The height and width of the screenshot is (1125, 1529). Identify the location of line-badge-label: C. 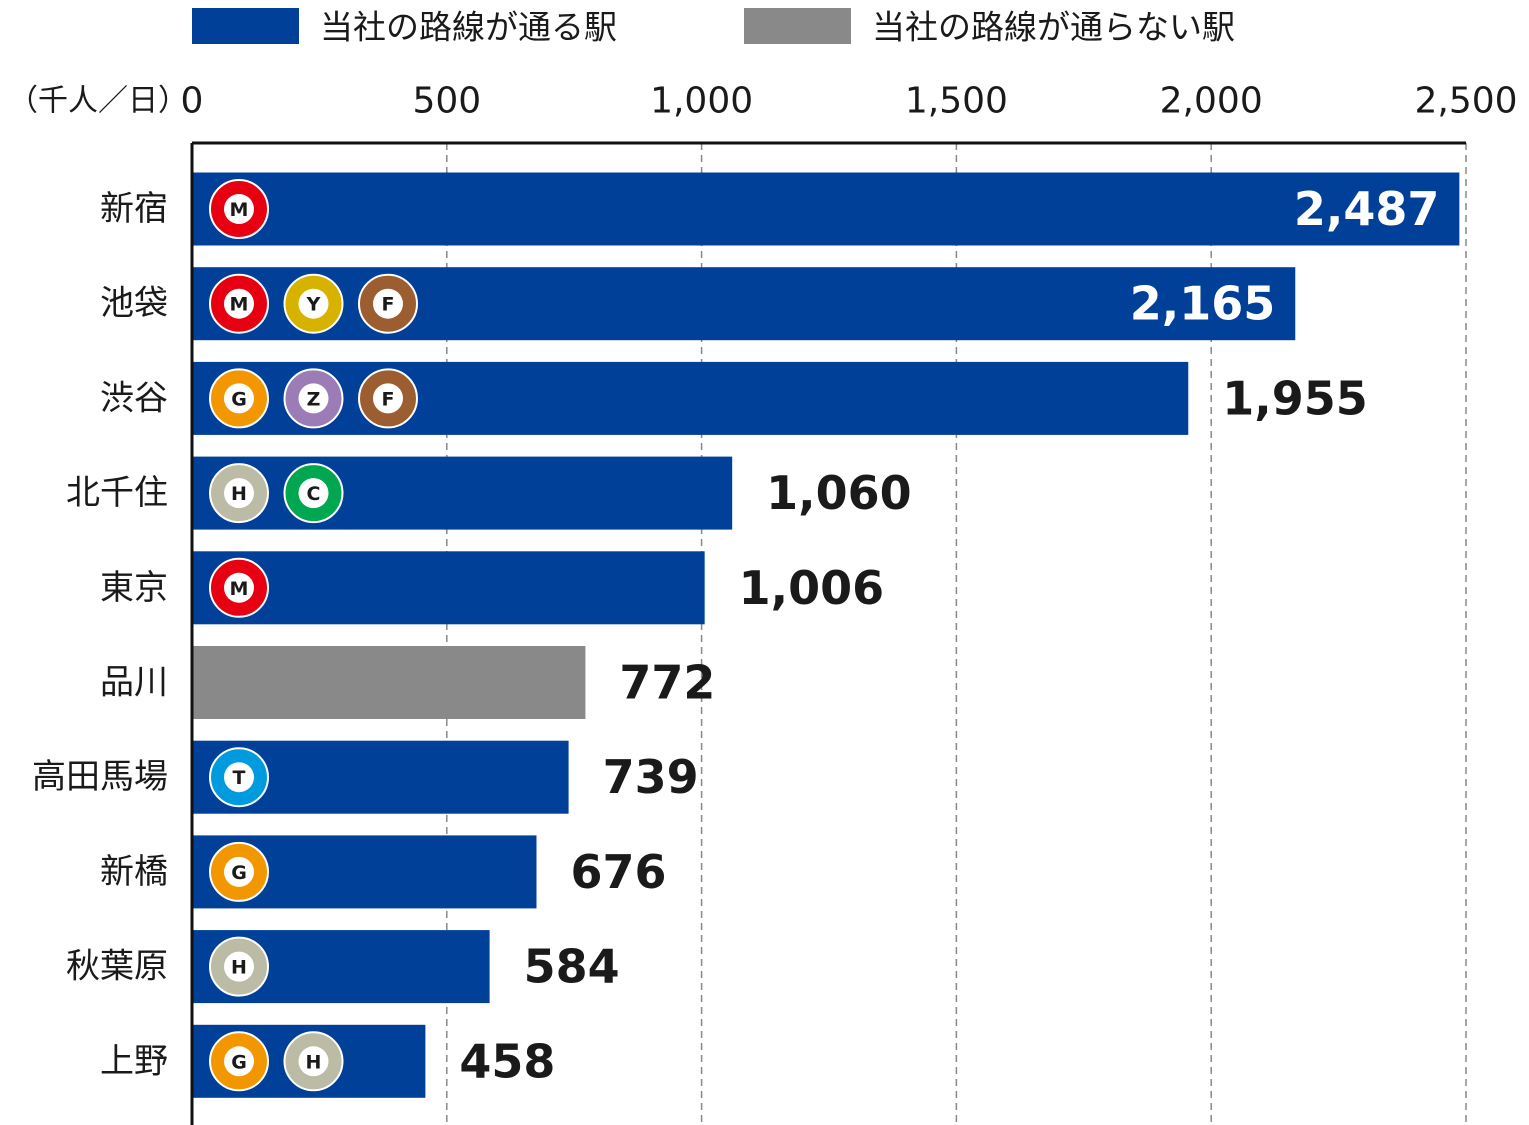
(314, 494).